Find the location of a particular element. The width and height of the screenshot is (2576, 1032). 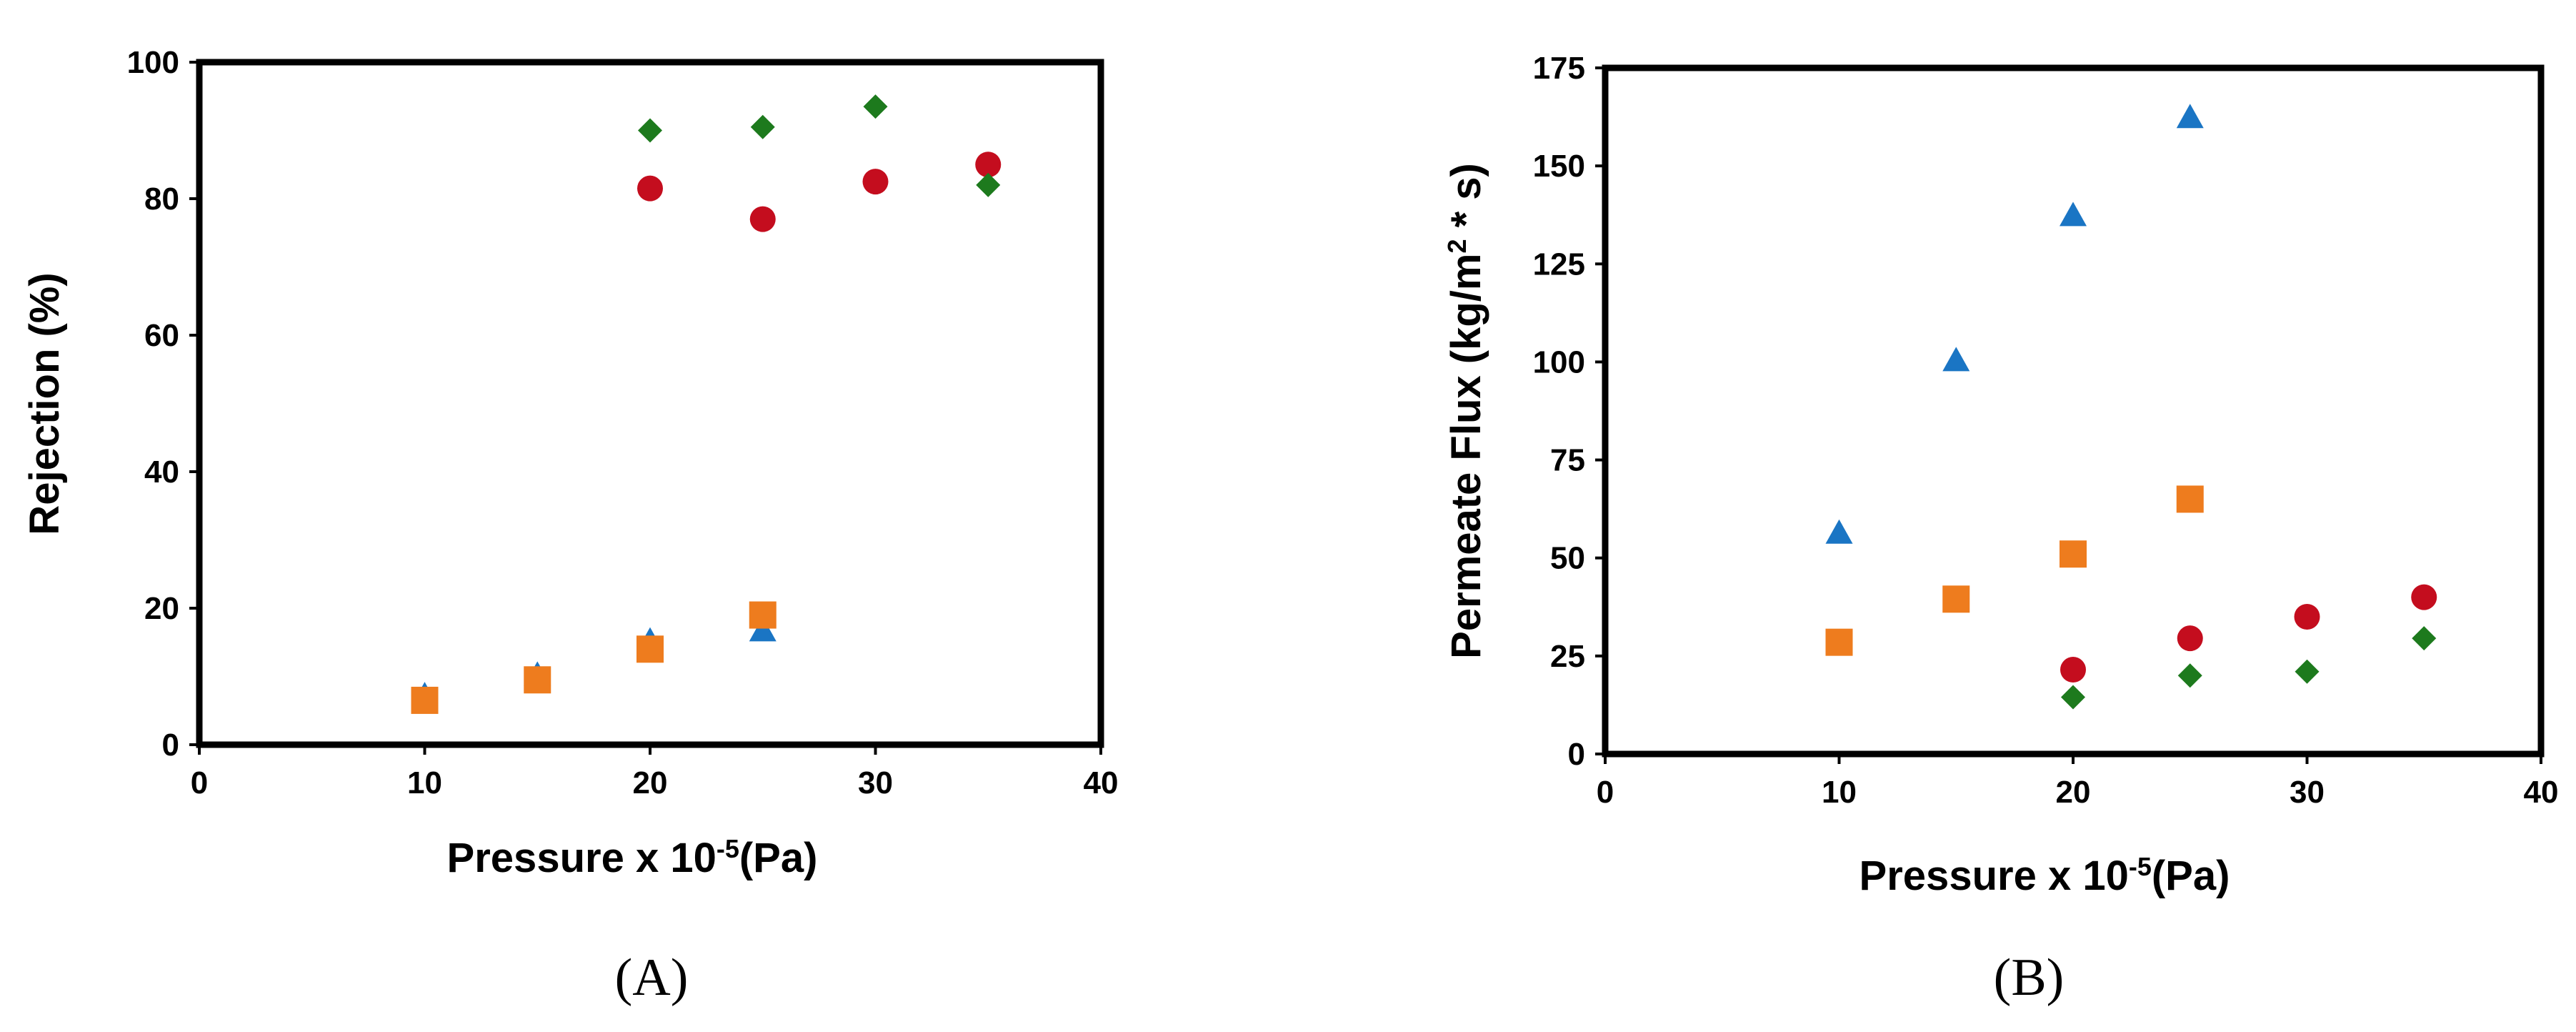

panel-b-x-tick-label: 20 is located at coordinates (2073, 792).